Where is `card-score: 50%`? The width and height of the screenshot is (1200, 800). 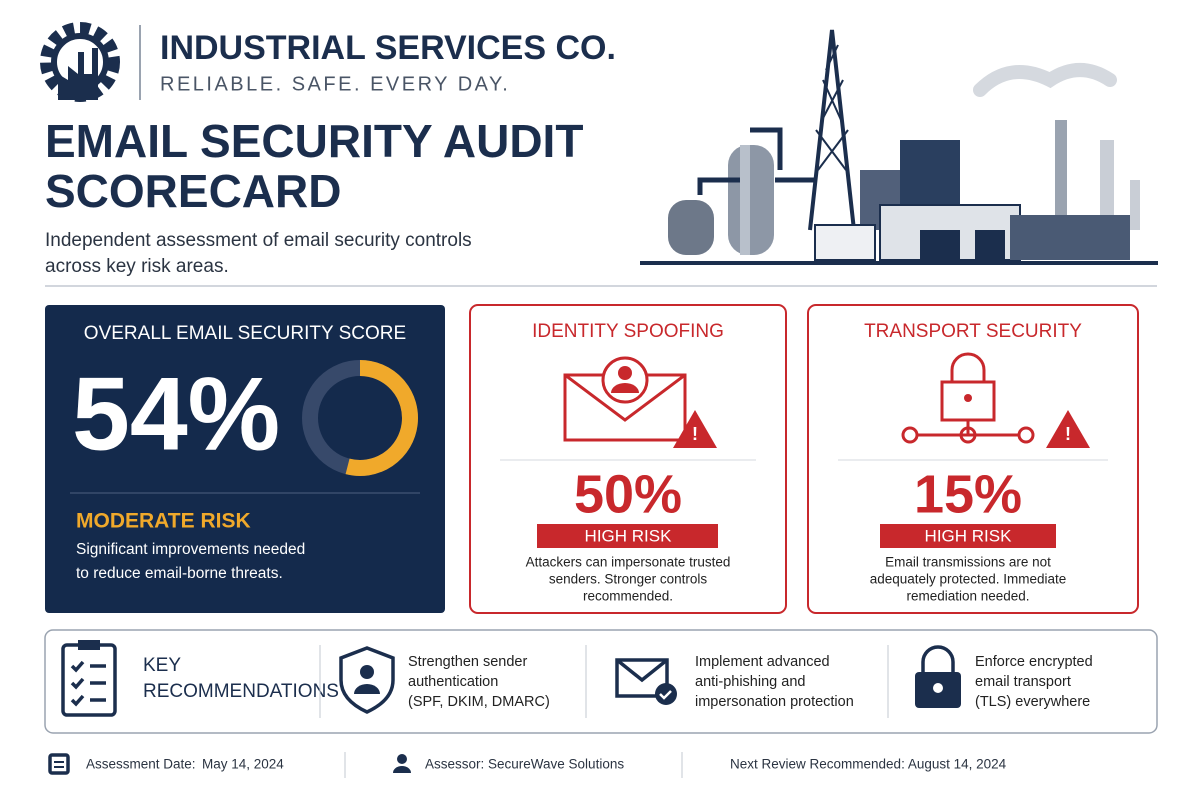 card-score: 50% is located at coordinates (628, 494).